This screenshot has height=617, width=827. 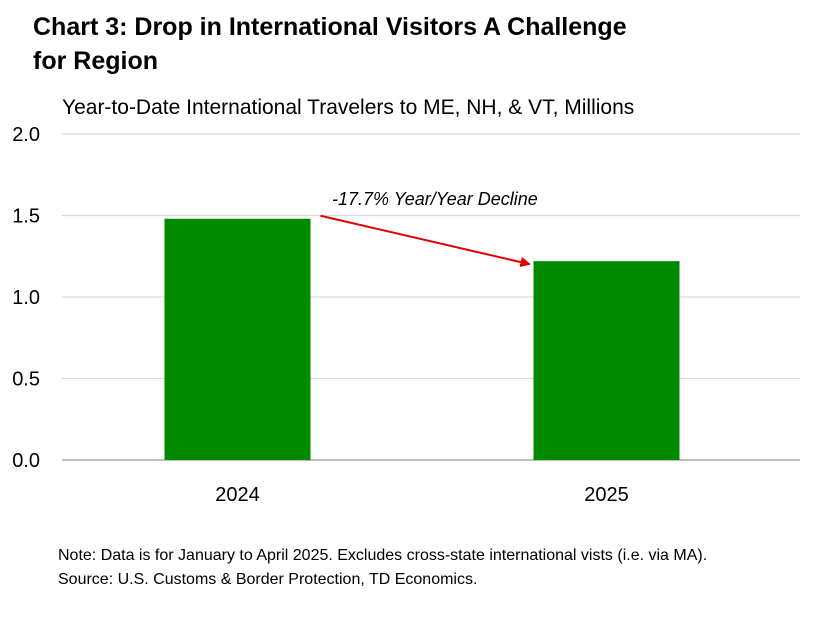 What do you see at coordinates (26, 217) in the screenshot?
I see `y-tick-label: 1.5` at bounding box center [26, 217].